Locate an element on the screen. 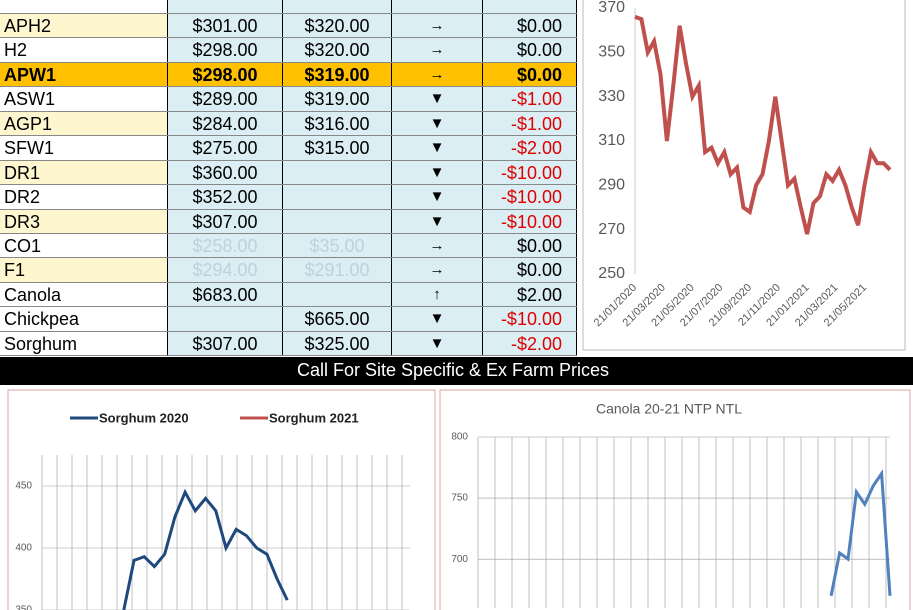 This screenshot has width=913, height=610. caption: Call For Site Specific & Ex Farm Prices is located at coordinates (453, 370).